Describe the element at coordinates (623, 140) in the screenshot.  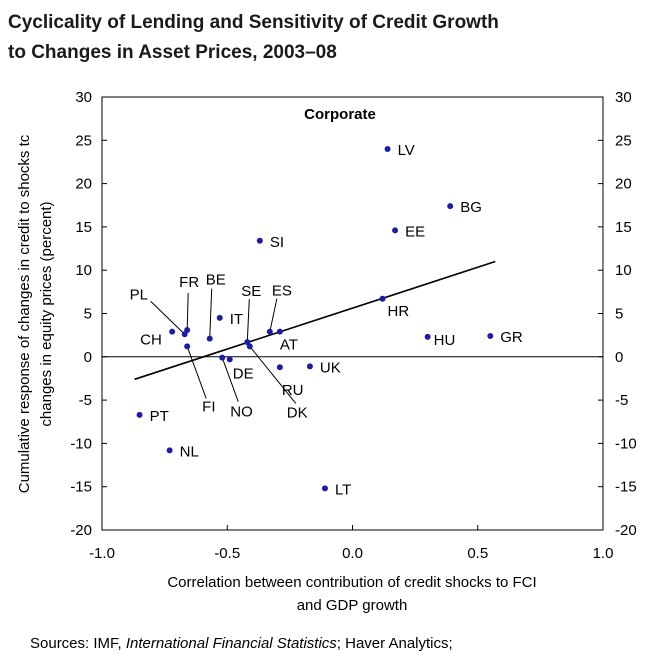
I see `y2-tick-label: 25` at that location.